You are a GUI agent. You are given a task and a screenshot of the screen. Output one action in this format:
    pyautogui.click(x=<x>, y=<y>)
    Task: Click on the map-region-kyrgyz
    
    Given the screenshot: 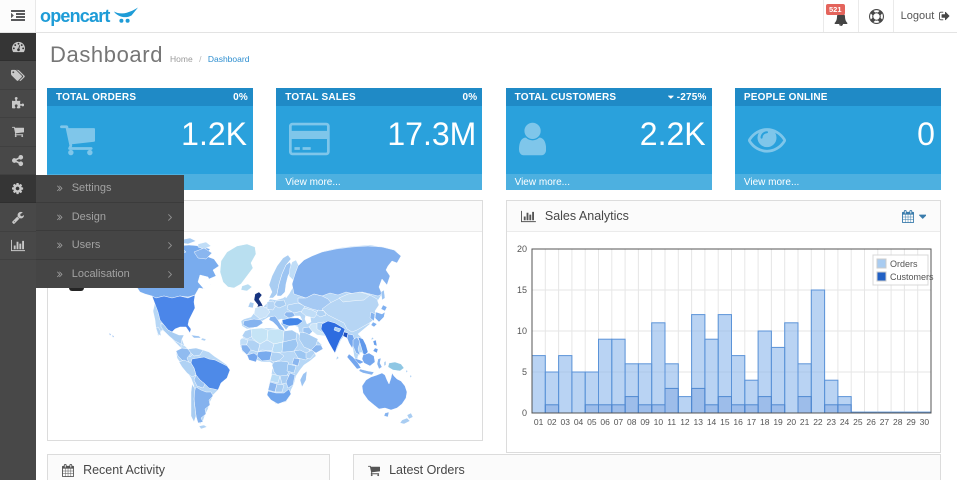 What is the action you would take?
    pyautogui.click(x=321, y=313)
    